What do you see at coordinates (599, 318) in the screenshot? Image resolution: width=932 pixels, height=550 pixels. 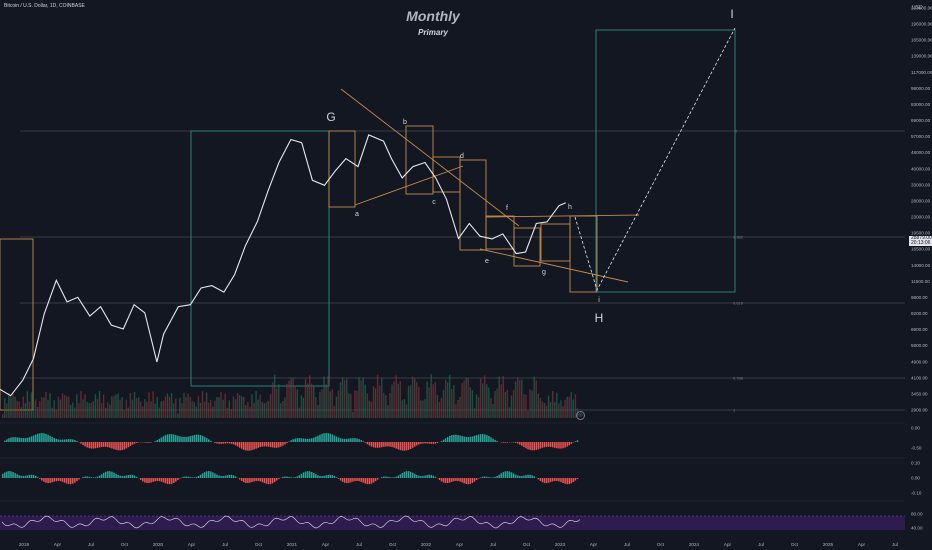 I see `wave-label-major: H` at bounding box center [599, 318].